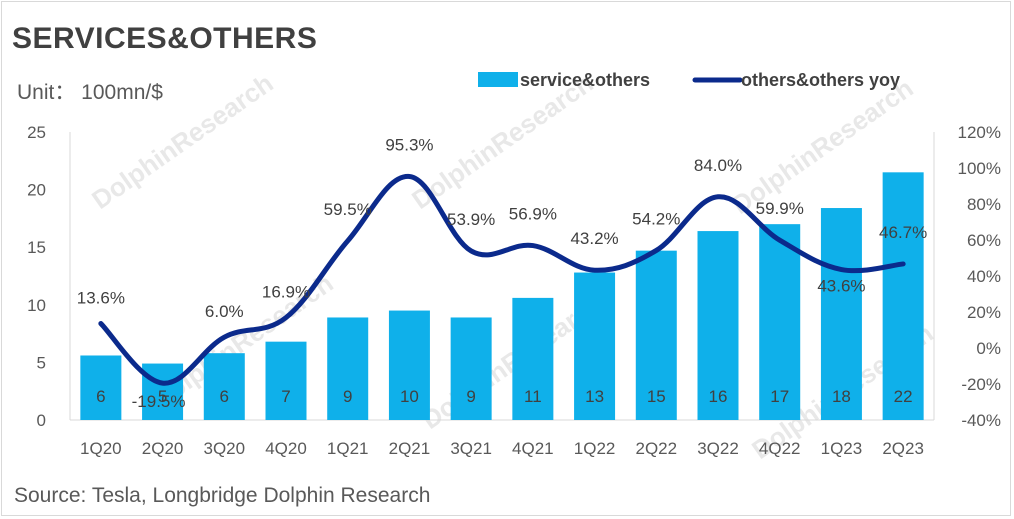  Describe the element at coordinates (981, 420) in the screenshot. I see `y-right-tick-label: -40%` at that location.